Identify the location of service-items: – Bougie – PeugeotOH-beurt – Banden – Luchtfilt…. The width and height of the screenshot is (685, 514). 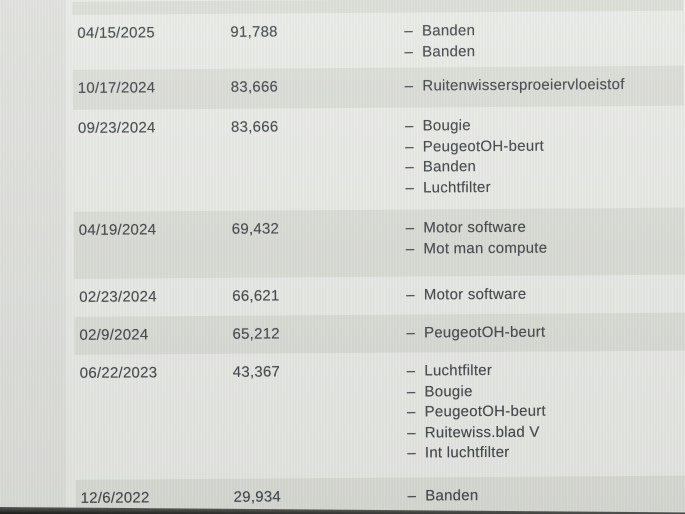
(545, 157).